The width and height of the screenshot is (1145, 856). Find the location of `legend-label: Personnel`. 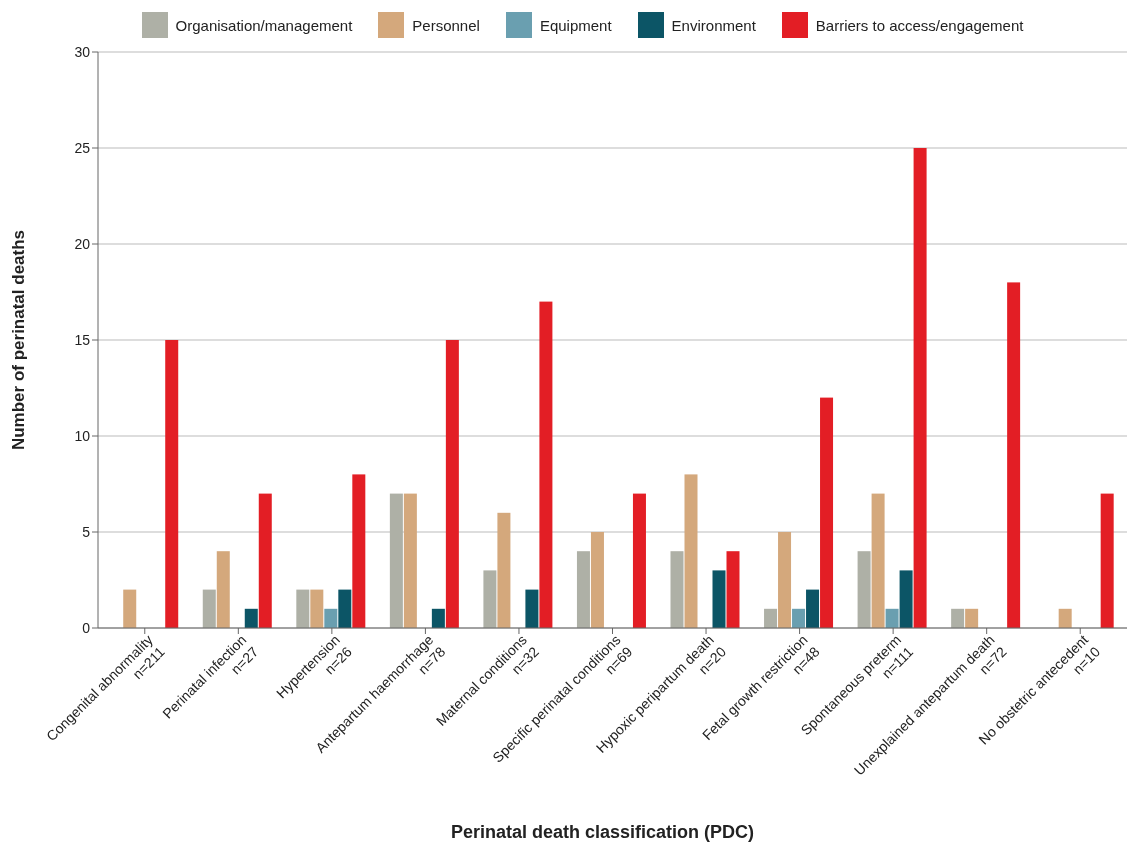

legend-label: Personnel is located at coordinates (446, 25).